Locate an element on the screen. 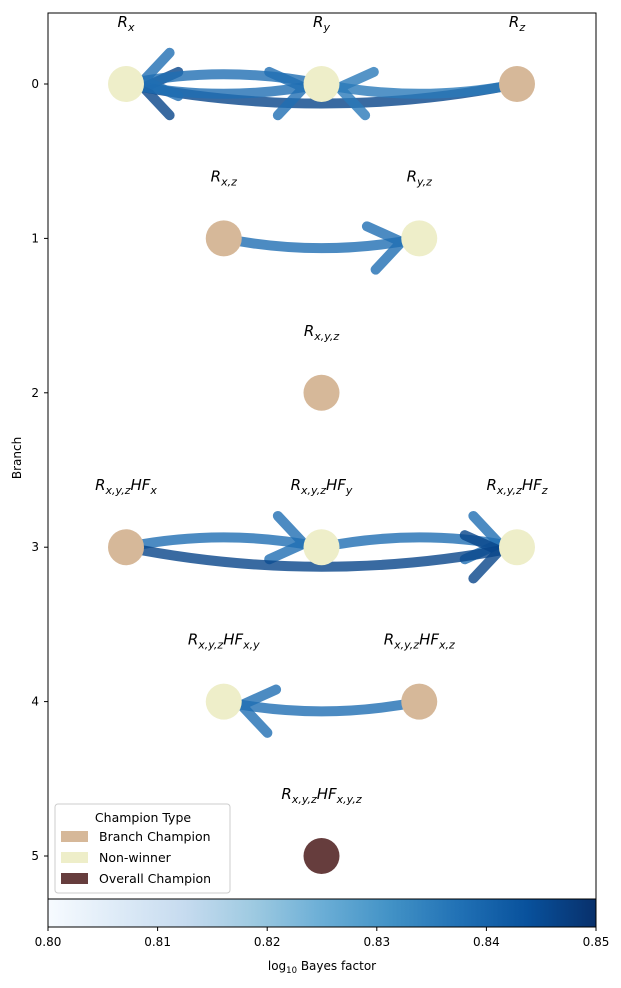  node-Ryz is located at coordinates (419, 238).